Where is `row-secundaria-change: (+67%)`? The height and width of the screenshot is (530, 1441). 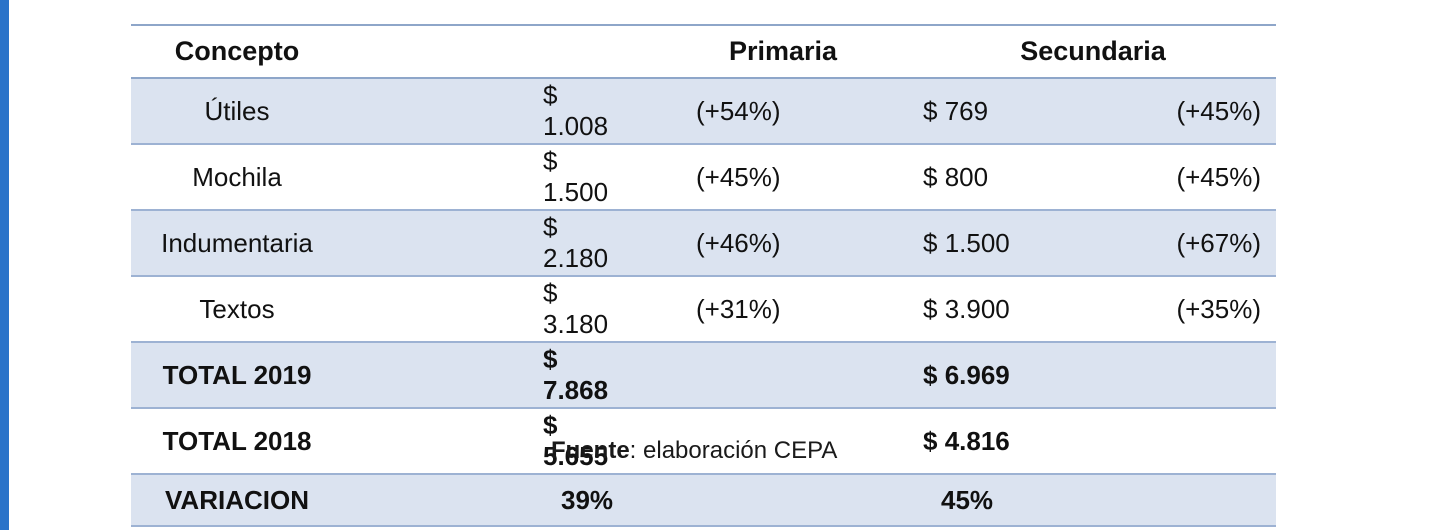 row-secundaria-change: (+67%) is located at coordinates (1145, 243).